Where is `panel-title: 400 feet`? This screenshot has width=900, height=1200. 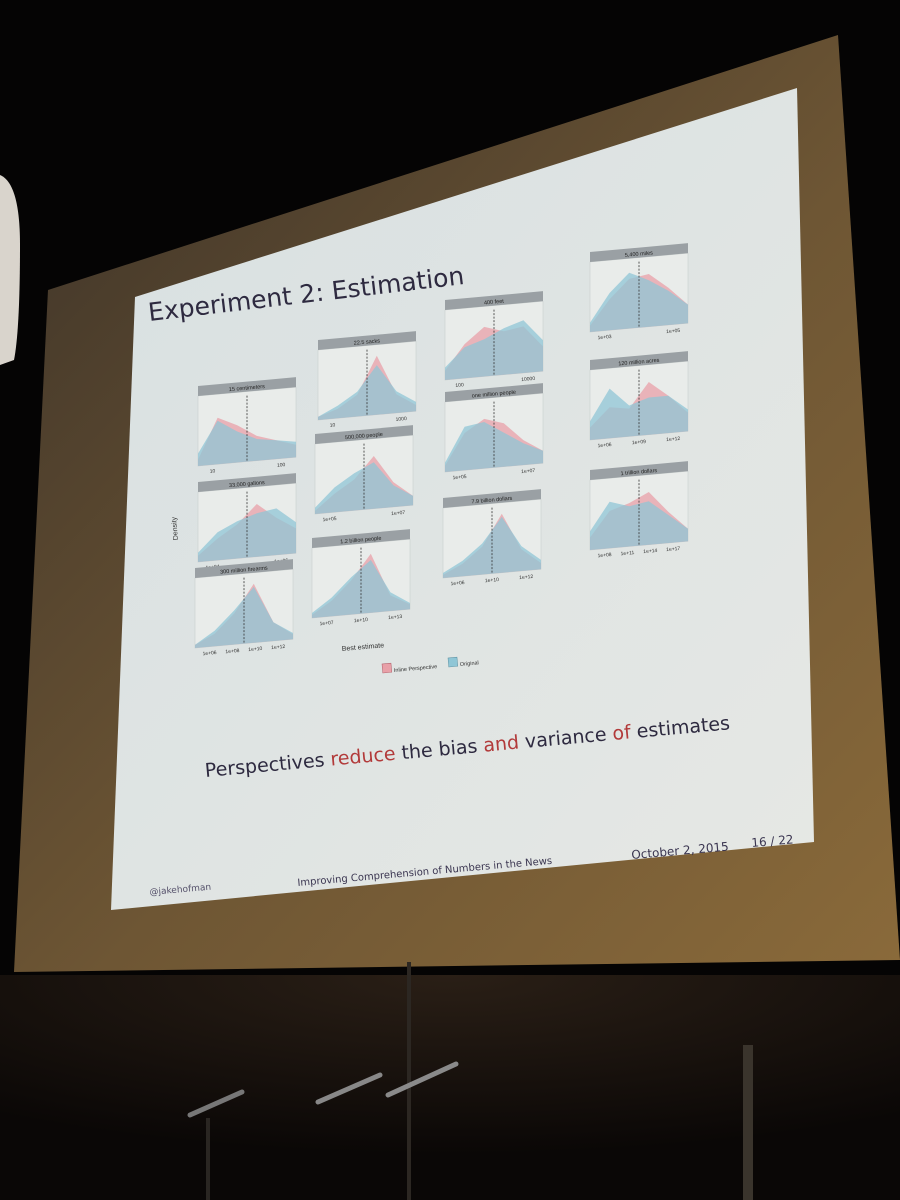
panel-title: 400 feet is located at coordinates (494, 303).